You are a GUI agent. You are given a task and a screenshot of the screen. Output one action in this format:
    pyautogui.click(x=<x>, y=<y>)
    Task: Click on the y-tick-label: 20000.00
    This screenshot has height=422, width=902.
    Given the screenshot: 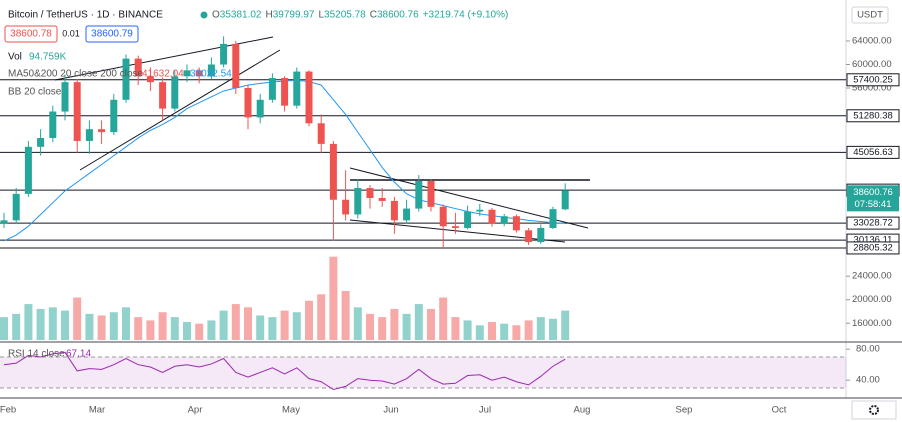 What is the action you would take?
    pyautogui.click(x=872, y=299)
    